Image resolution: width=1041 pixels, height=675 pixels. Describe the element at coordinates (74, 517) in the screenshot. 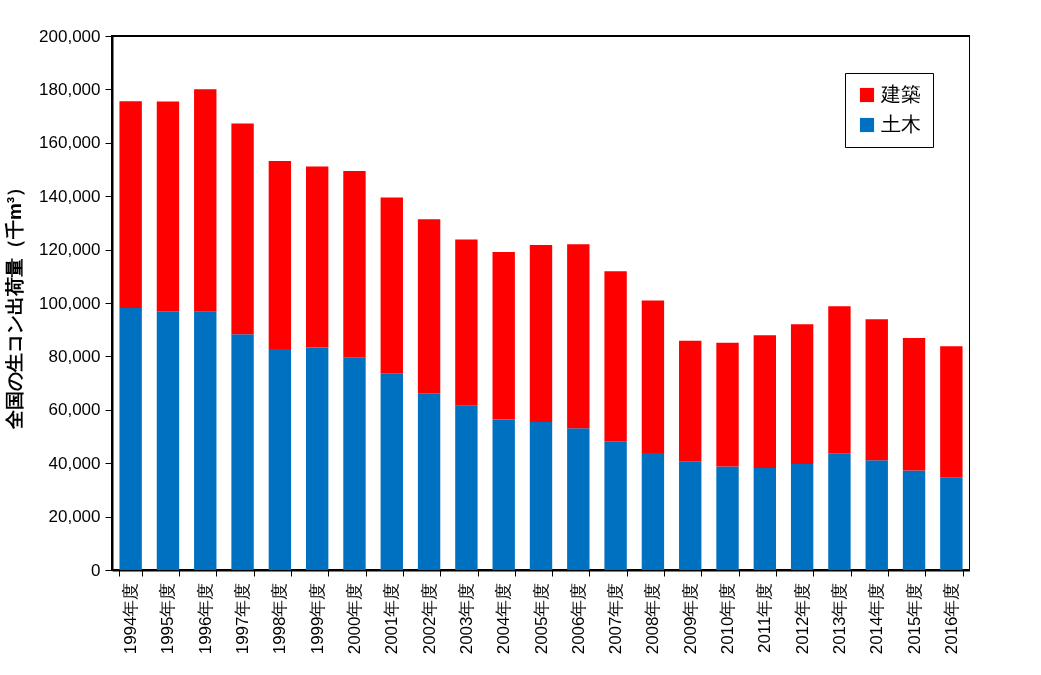

I see `y-tick-label: 20,000` at that location.